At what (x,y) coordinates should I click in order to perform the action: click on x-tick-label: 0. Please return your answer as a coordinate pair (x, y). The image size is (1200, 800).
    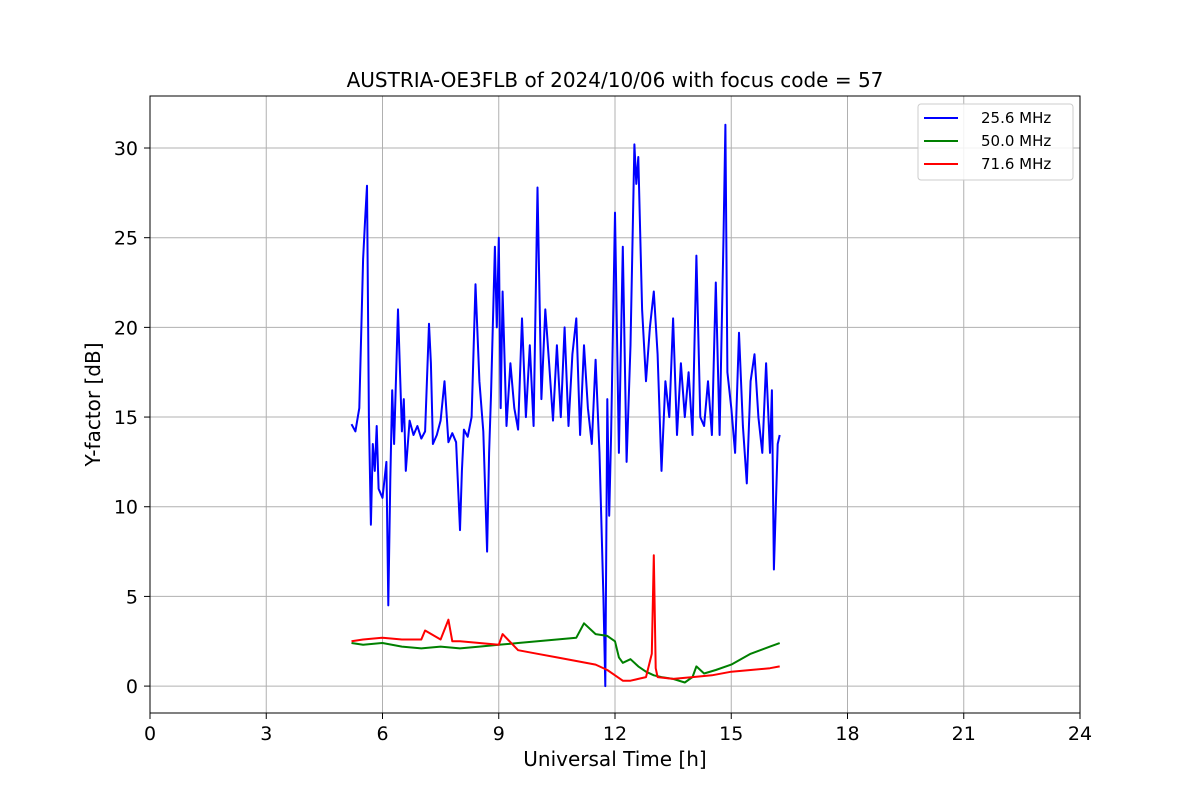
    Looking at the image, I should click on (150, 734).